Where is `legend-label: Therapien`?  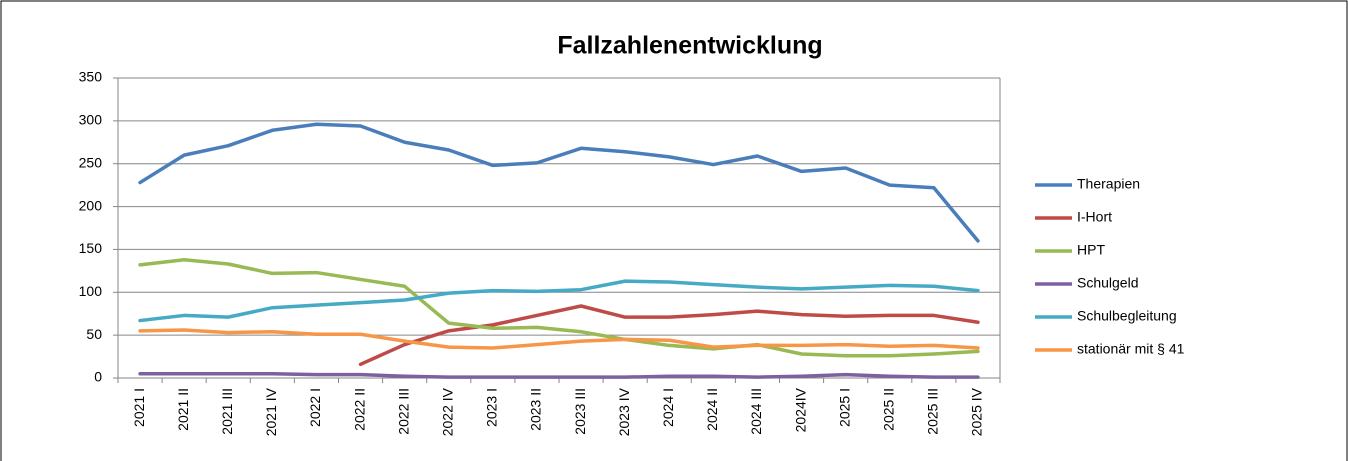 legend-label: Therapien is located at coordinates (1108, 184).